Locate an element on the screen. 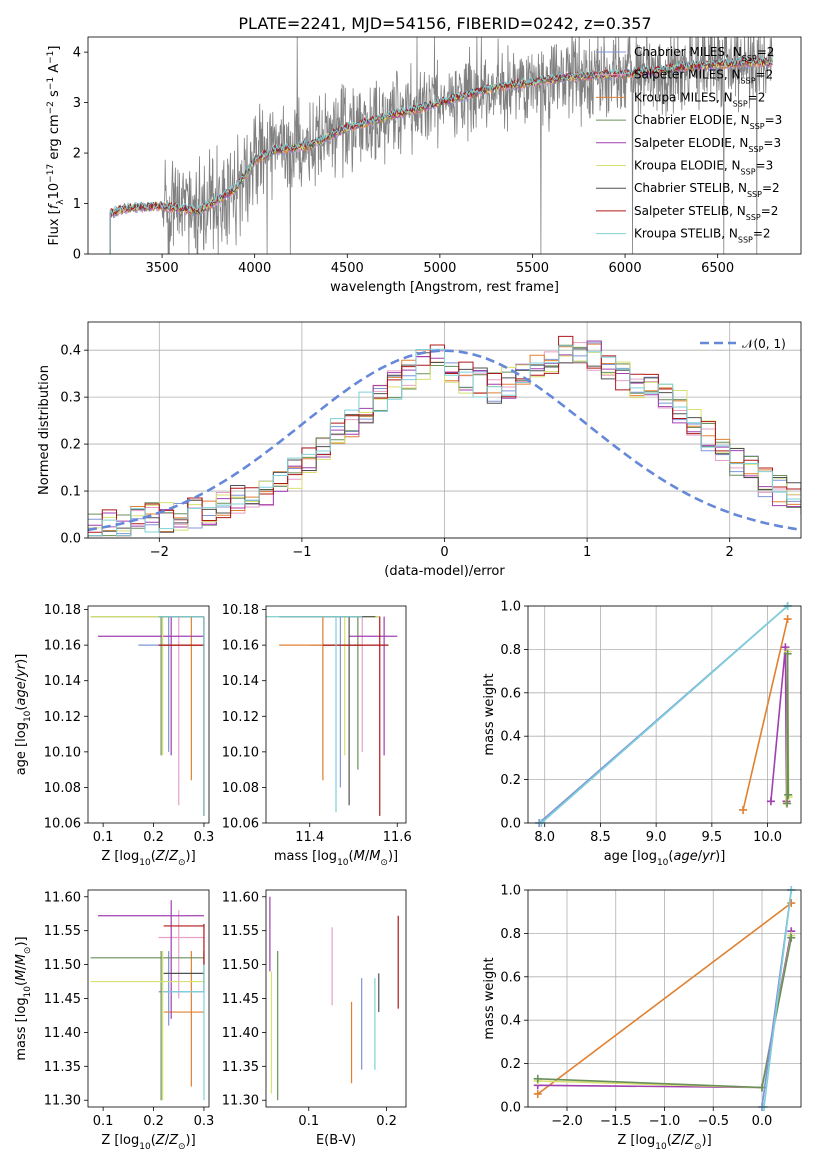 Image resolution: width=819 pixels, height=1170 pixels. legend-label-text: Kroupa ELODIE, N is located at coordinates (687, 166).